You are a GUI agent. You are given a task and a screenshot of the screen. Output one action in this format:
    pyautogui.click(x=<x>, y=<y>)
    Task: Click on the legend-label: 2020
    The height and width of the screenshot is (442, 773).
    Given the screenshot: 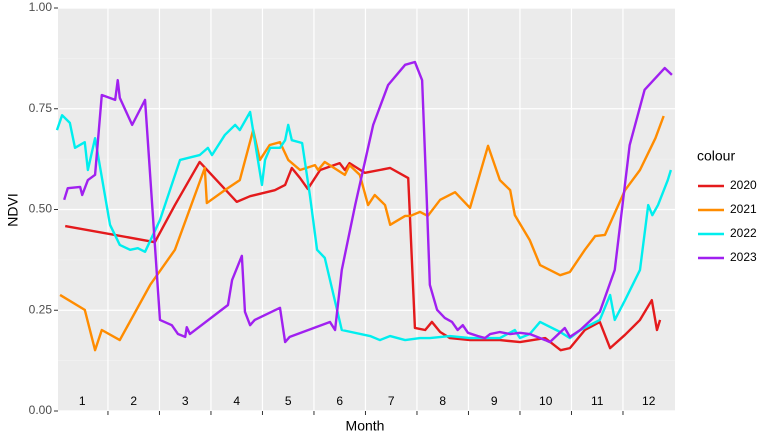 What is the action you would take?
    pyautogui.click(x=743, y=185)
    